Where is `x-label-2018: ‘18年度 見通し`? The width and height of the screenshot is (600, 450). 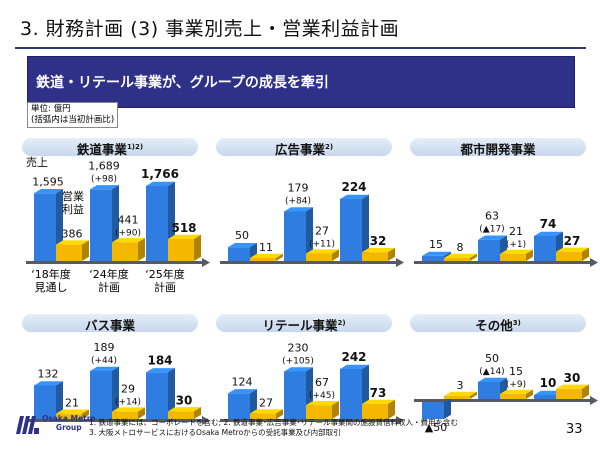
x-label-2018: ‘18年度 見通し is located at coordinates (51, 281).